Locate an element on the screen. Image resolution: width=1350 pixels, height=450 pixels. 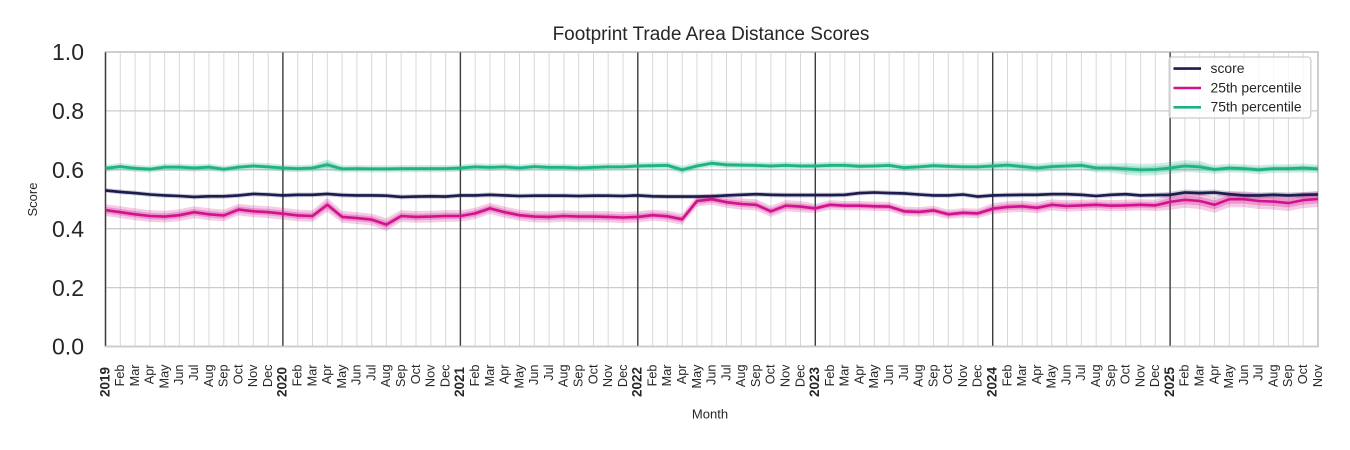
svg-text: 0.2 is located at coordinates (68, 288).